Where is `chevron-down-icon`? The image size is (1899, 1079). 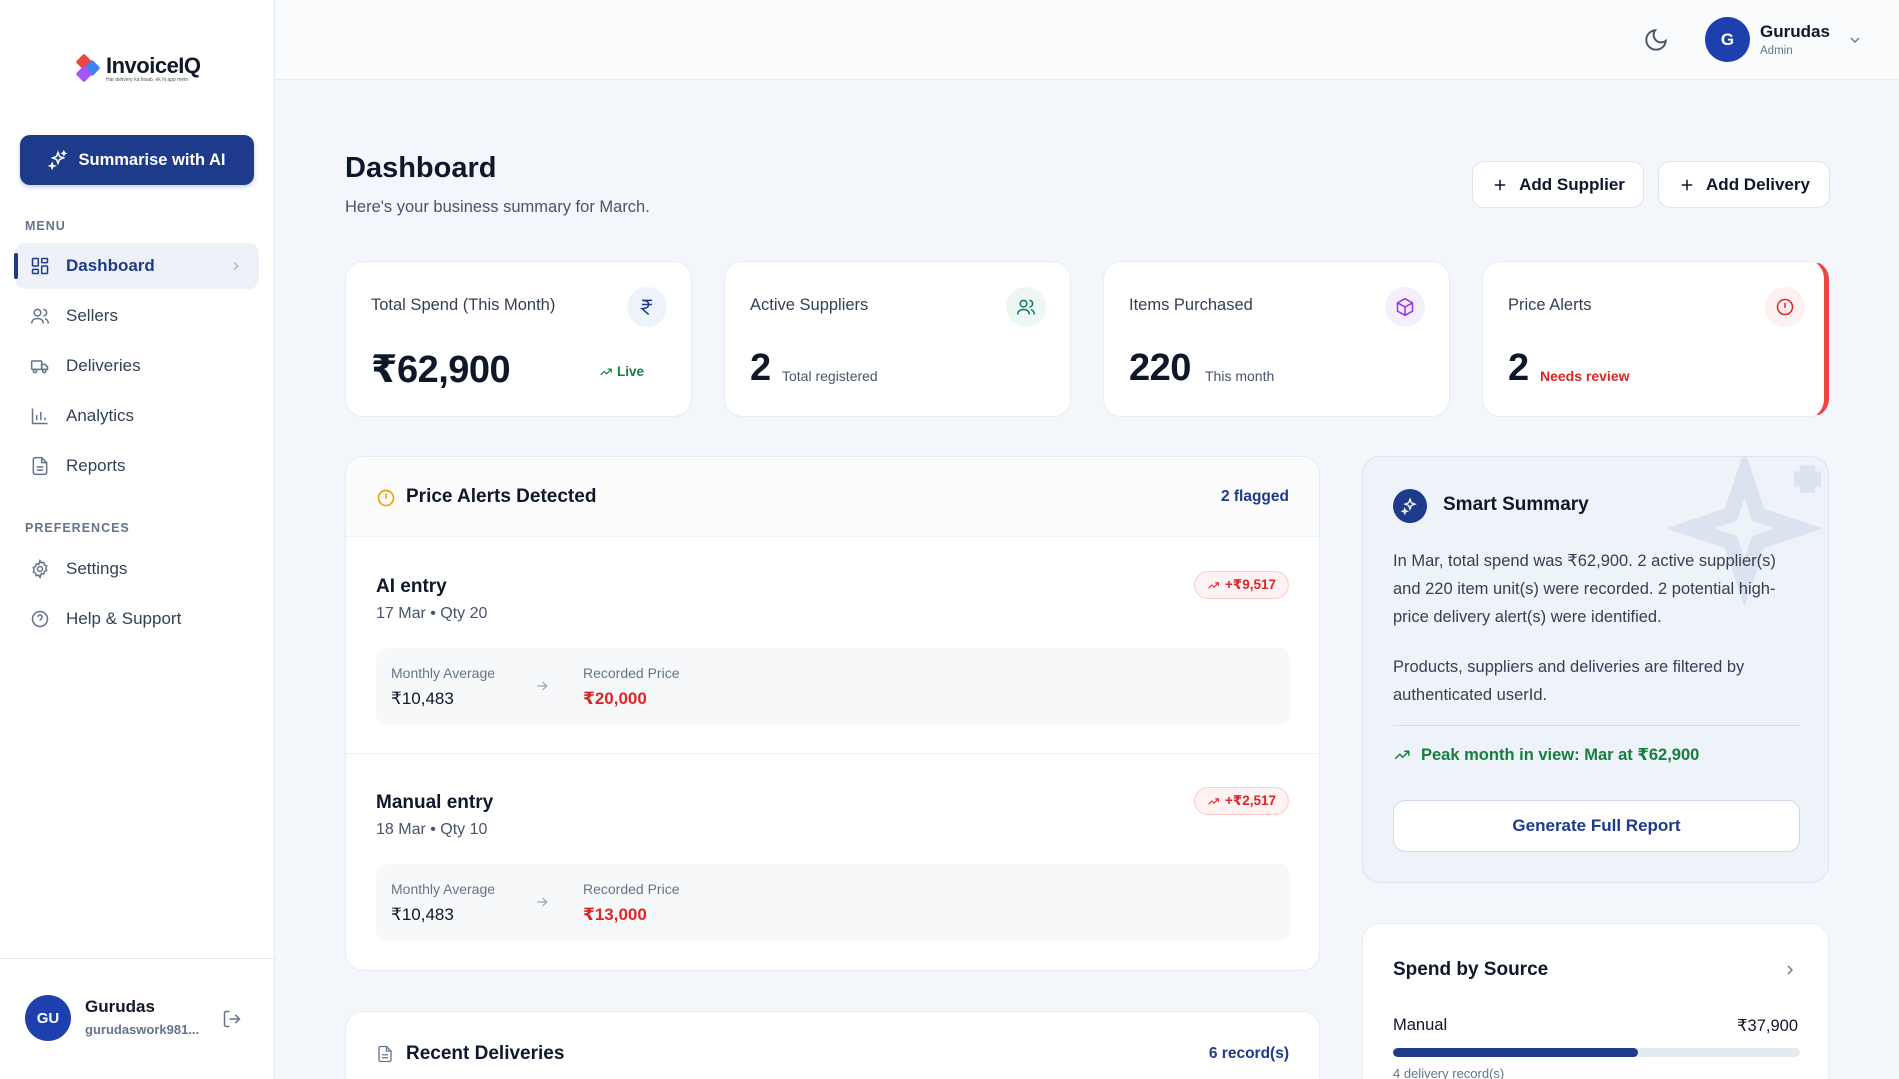 chevron-down-icon is located at coordinates (1855, 40).